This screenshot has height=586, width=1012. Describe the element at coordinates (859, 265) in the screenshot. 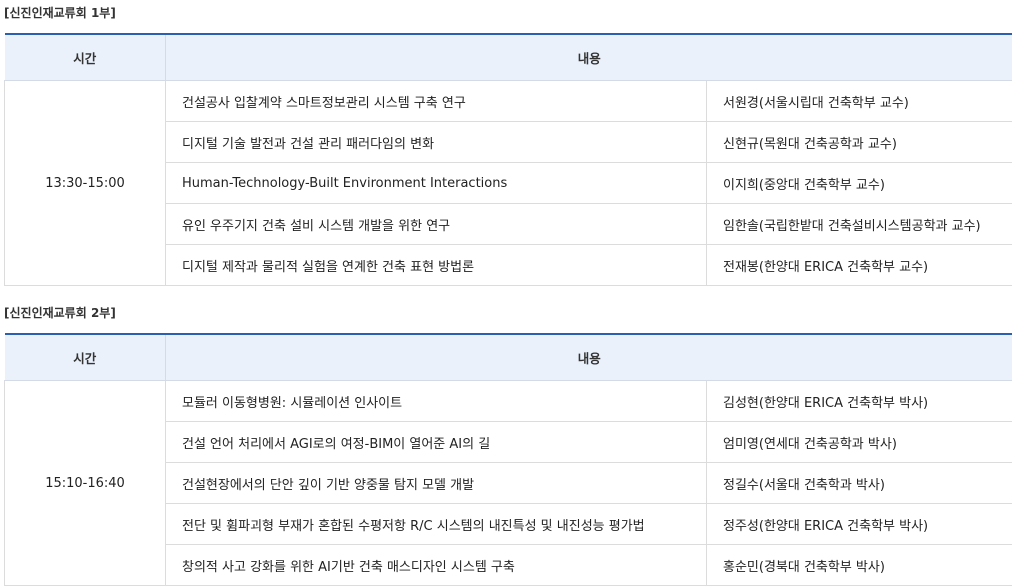

I see `speaker-cell: 전재봉(한양대 ERICA 건축학부 교수)` at that location.